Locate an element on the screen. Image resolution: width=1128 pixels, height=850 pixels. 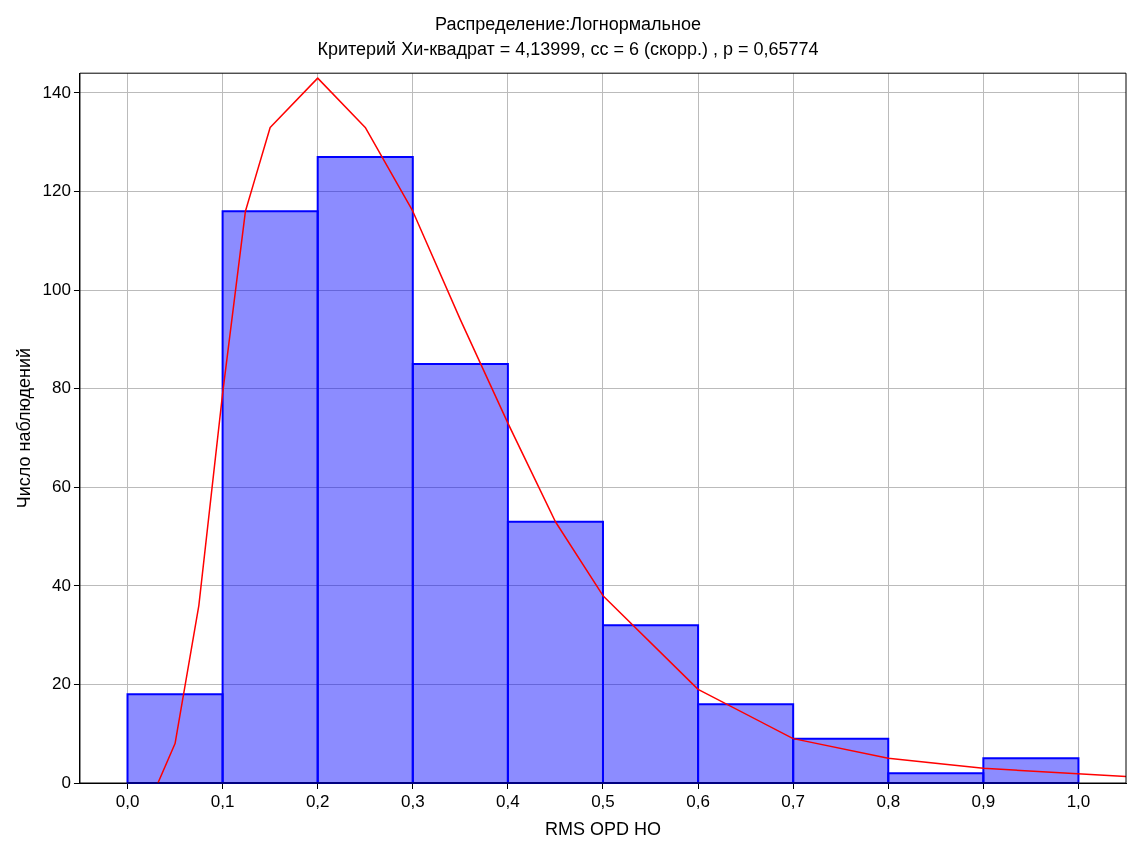
y-tick-label: 140 is located at coordinates (56, 92).